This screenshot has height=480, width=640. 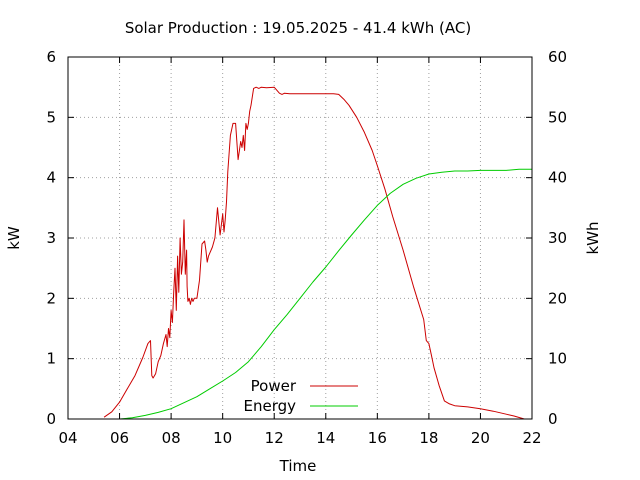 What do you see at coordinates (300, 396) in the screenshot?
I see `legend: Power Energy` at bounding box center [300, 396].